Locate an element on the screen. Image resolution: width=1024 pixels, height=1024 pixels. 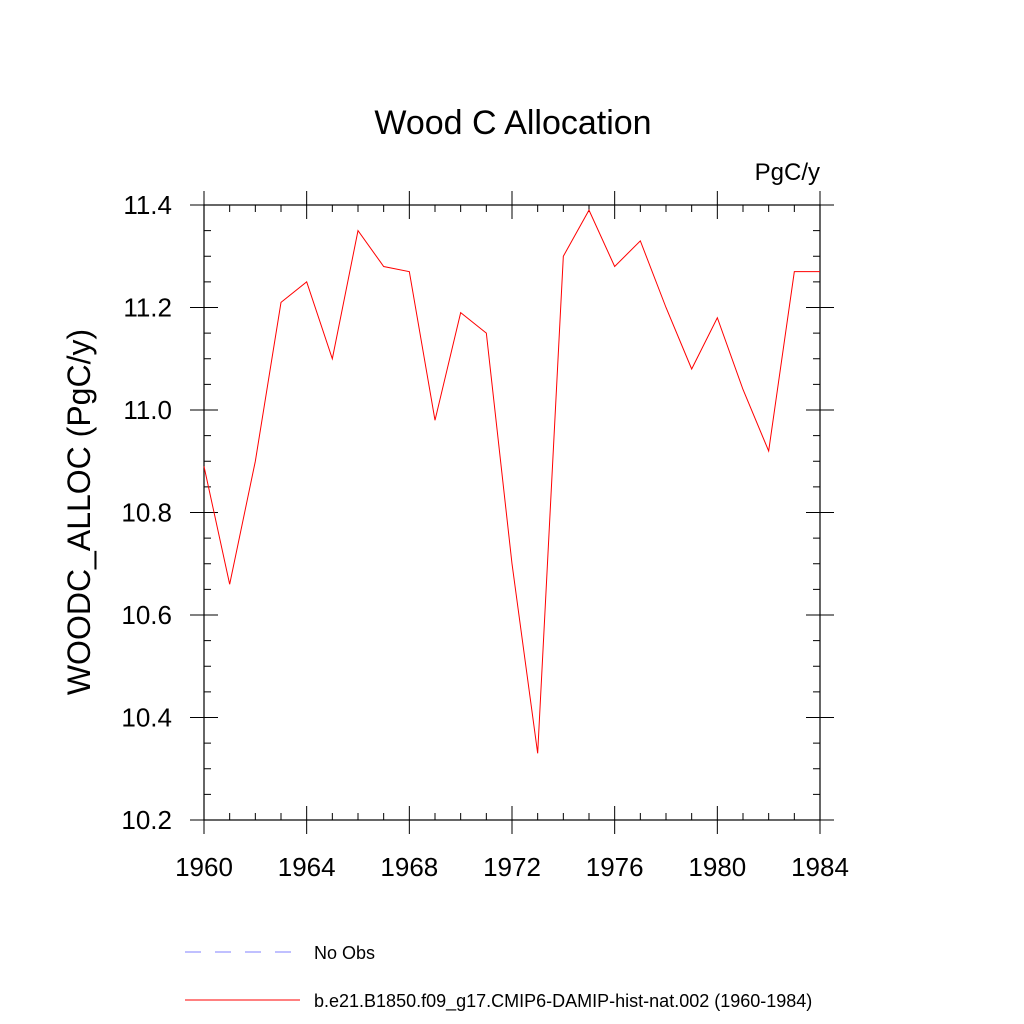
y-tick-label: 10.4 is located at coordinates (146, 718).